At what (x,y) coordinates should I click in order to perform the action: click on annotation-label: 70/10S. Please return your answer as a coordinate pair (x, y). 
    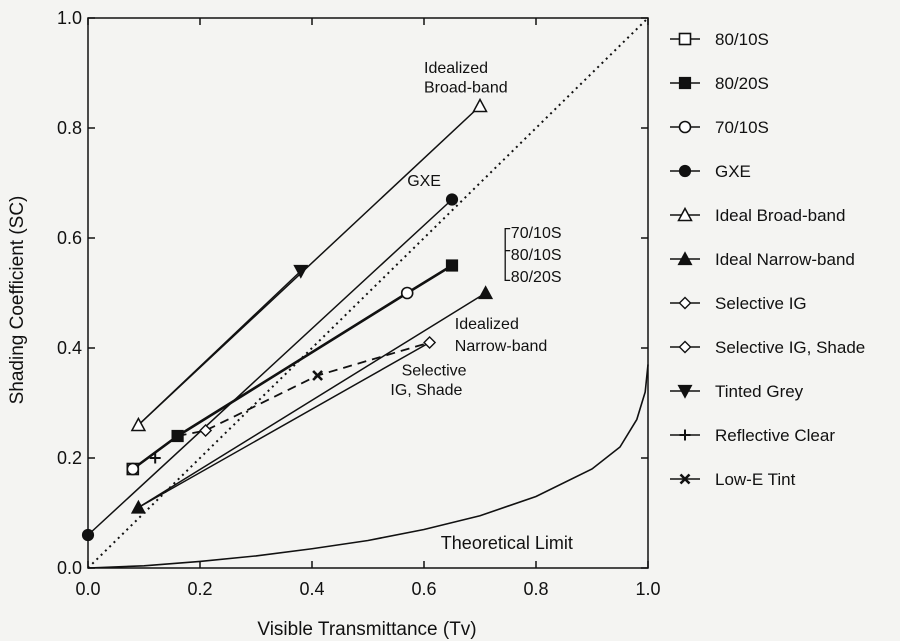
    Looking at the image, I should click on (536, 233).